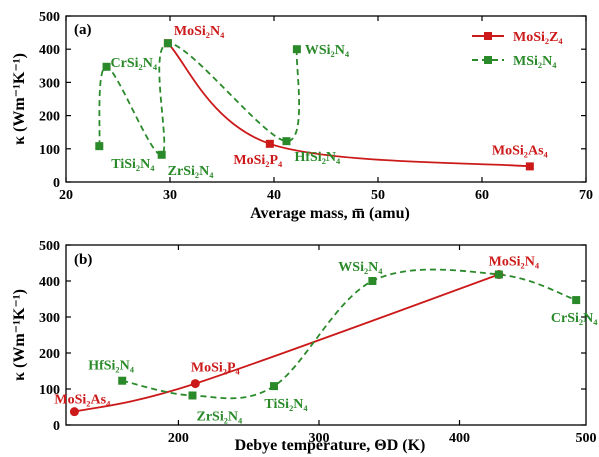  What do you see at coordinates (535, 61) in the screenshot?
I see `legend-entry-green: MSi₂N₄` at bounding box center [535, 61].